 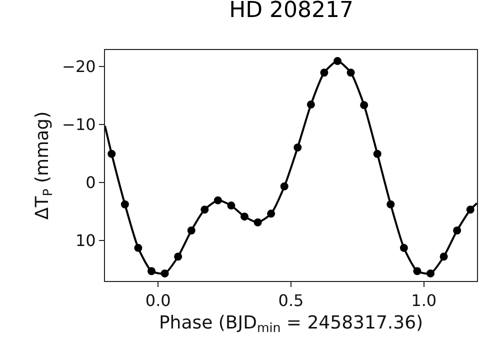 I want to click on y-tick-label: 10, so click(x=85, y=240).